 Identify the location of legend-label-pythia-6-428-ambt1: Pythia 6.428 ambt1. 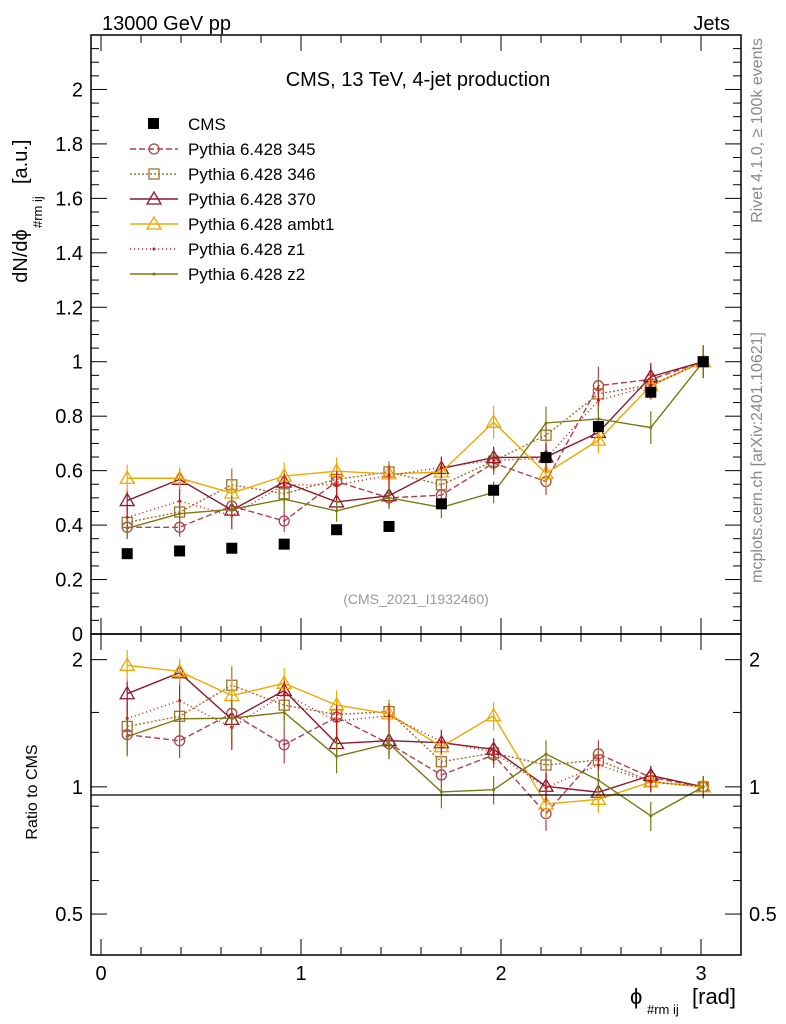
(261, 224).